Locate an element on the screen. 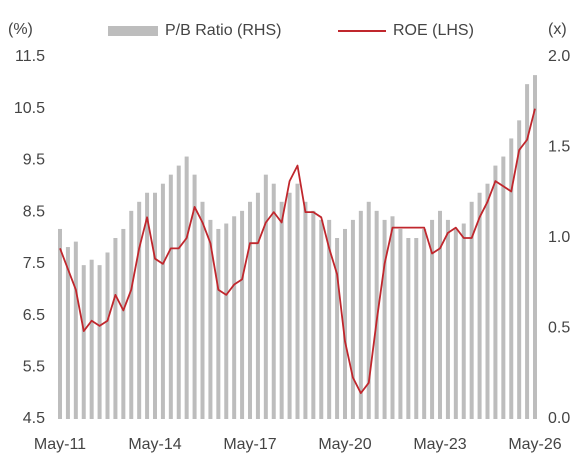 Image resolution: width=587 pixels, height=471 pixels. x-tick-label: May-26 is located at coordinates (534, 444).